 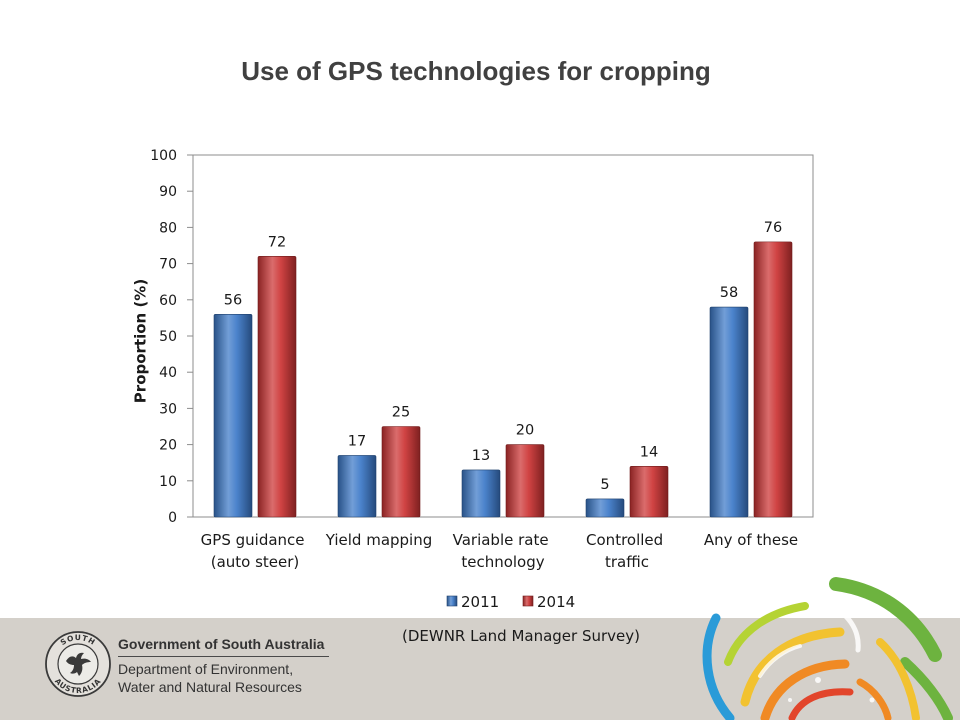 I want to click on y-tick-label: 50, so click(x=168, y=337).